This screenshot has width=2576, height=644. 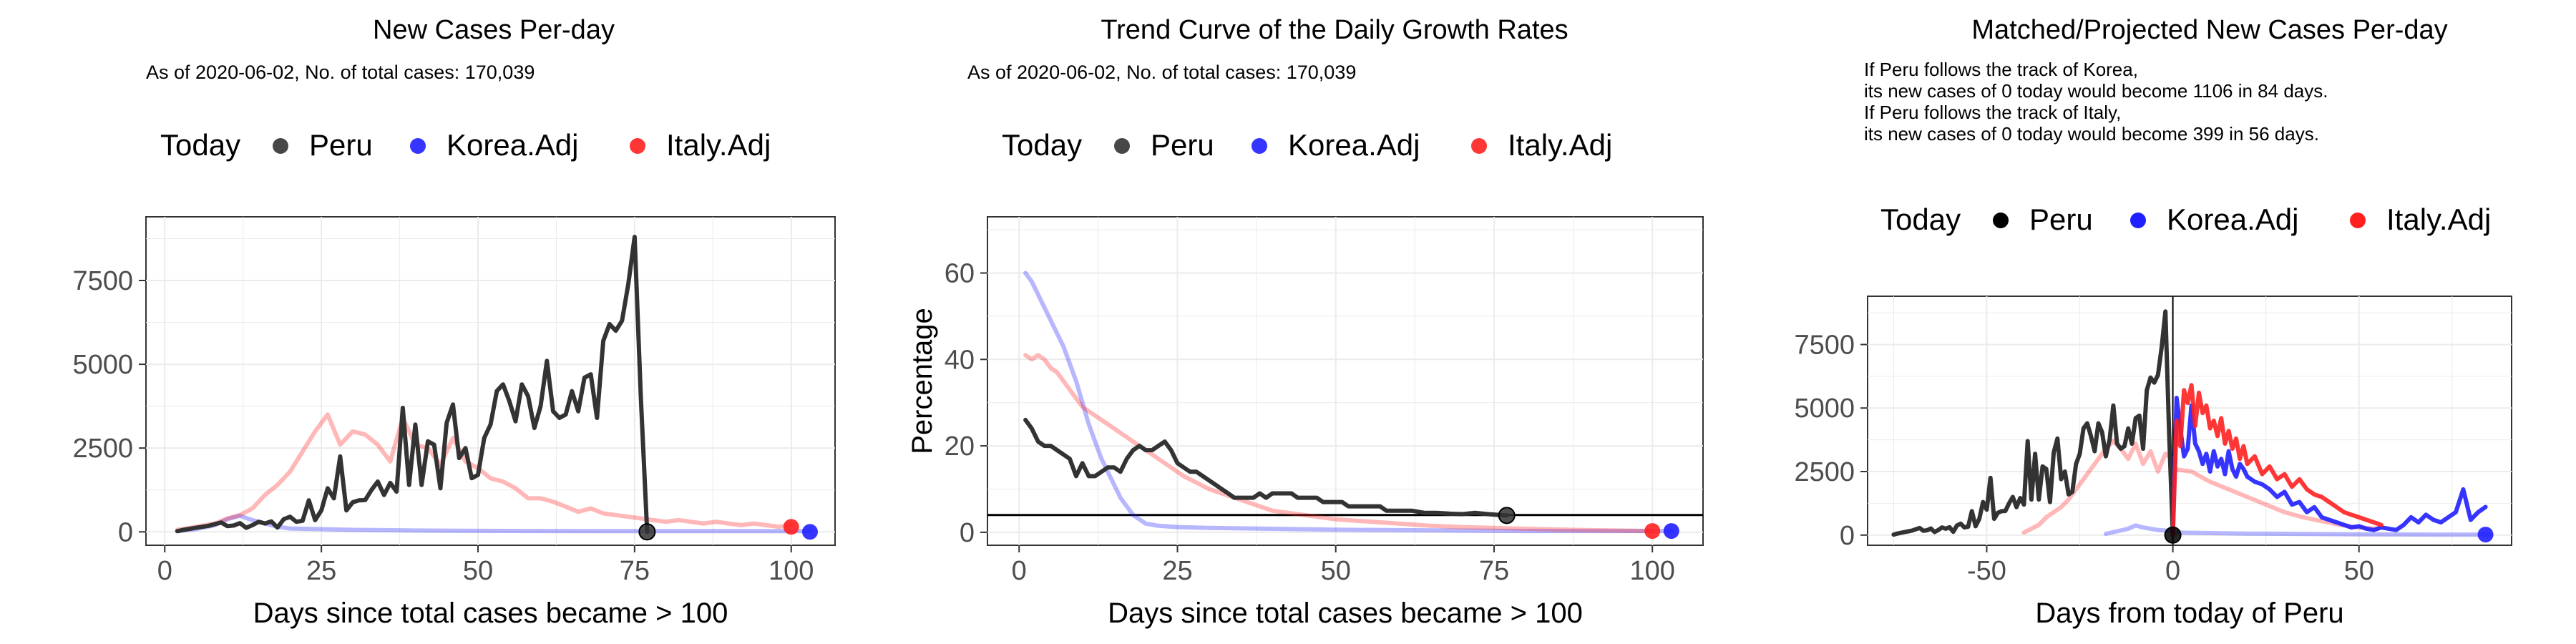 I want to click on chart-title: New Cases Per-day, so click(x=494, y=30).